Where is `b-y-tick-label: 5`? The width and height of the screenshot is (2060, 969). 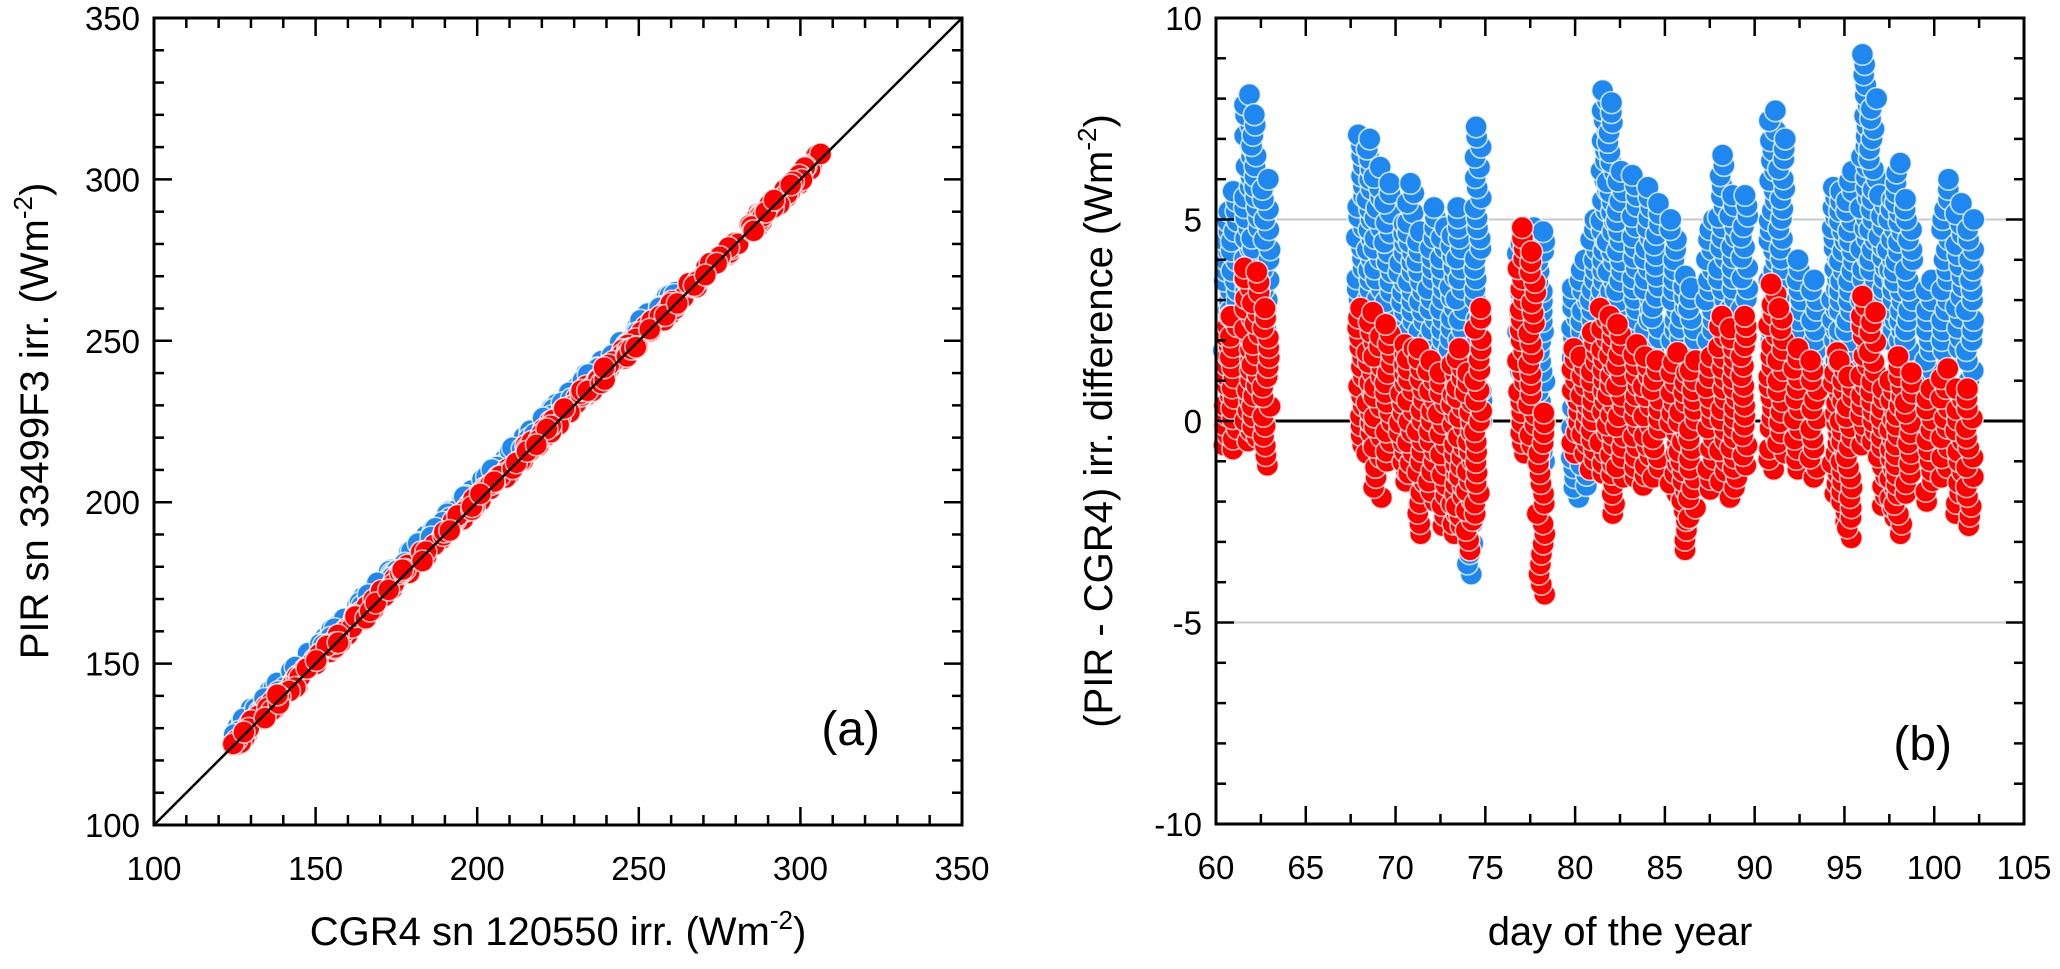
b-y-tick-label: 5 is located at coordinates (1193, 220).